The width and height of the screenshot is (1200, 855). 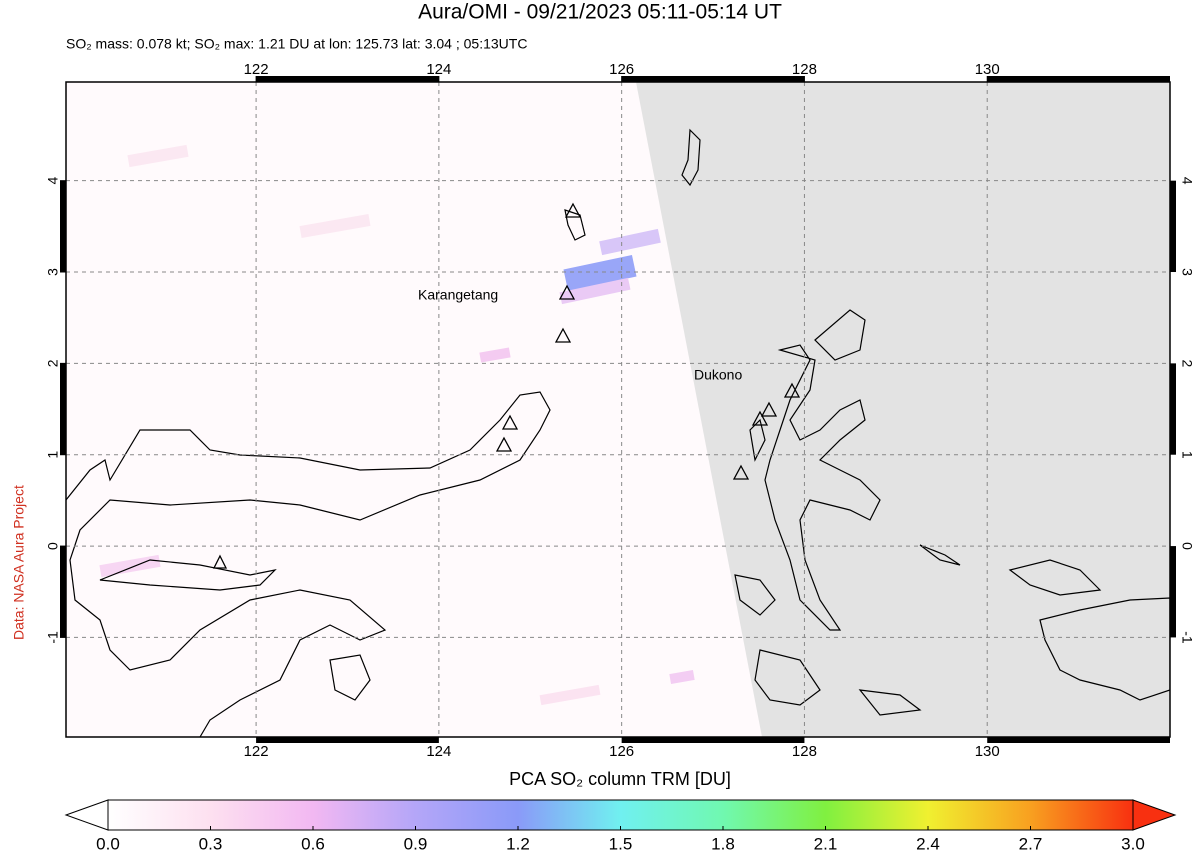 What do you see at coordinates (518, 843) in the screenshot?
I see `colorbar-tick-label: 1.2` at bounding box center [518, 843].